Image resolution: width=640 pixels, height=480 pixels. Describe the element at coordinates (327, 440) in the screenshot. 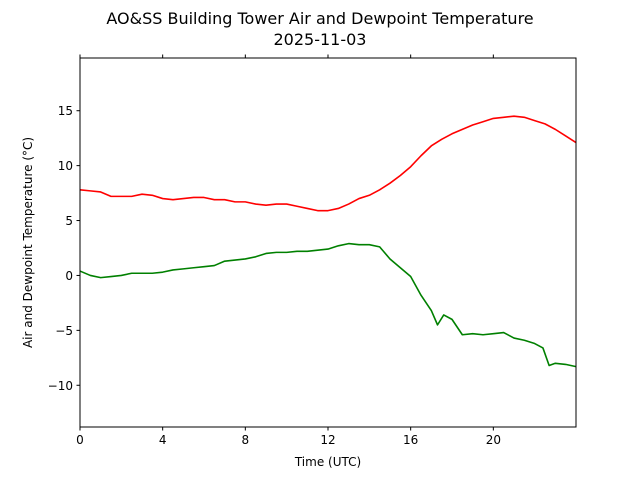

I see `x-tick-label: 12` at that location.